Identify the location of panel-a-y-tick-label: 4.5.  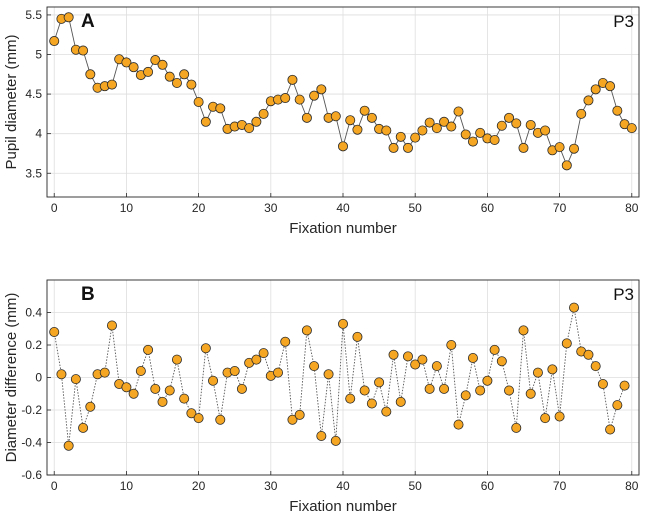
(33, 94).